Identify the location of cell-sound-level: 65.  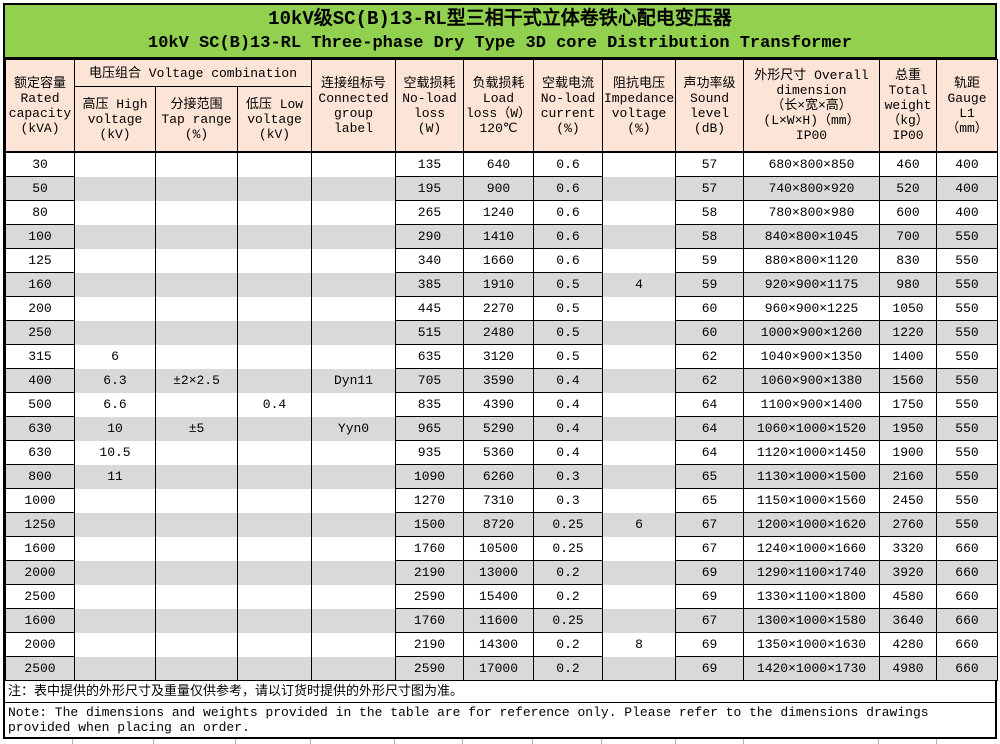
(709, 476).